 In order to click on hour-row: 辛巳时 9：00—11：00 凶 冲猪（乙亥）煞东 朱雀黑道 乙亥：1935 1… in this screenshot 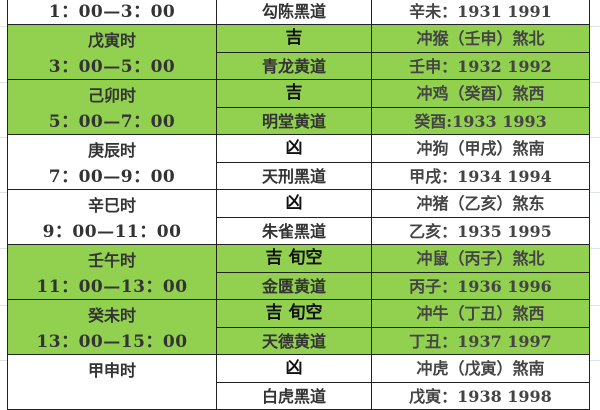, I will do `click(298, 217)`.